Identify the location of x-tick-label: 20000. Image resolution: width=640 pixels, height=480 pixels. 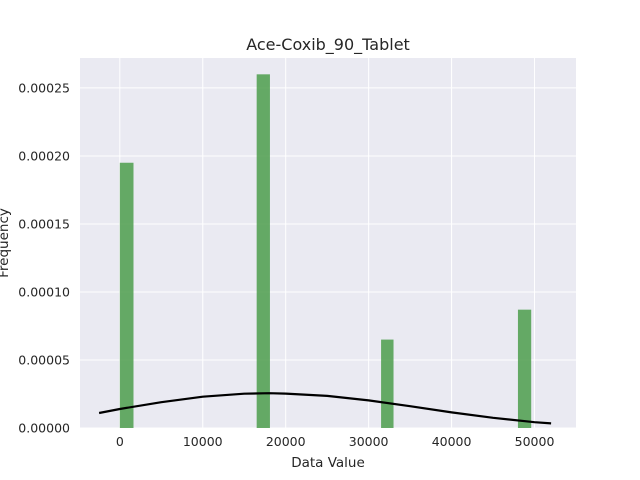
(286, 441).